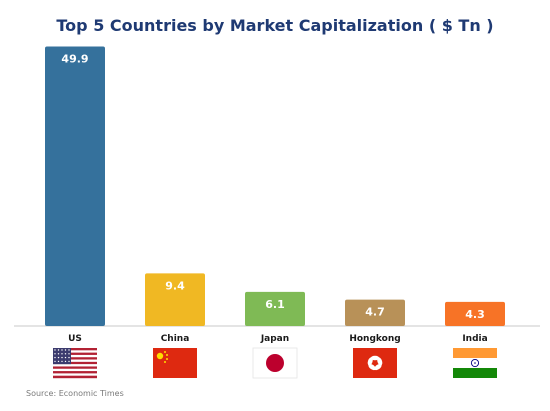 Image resolution: width=550 pixels, height=411 pixels. I want to click on india-flag-icon, so click(475, 363).